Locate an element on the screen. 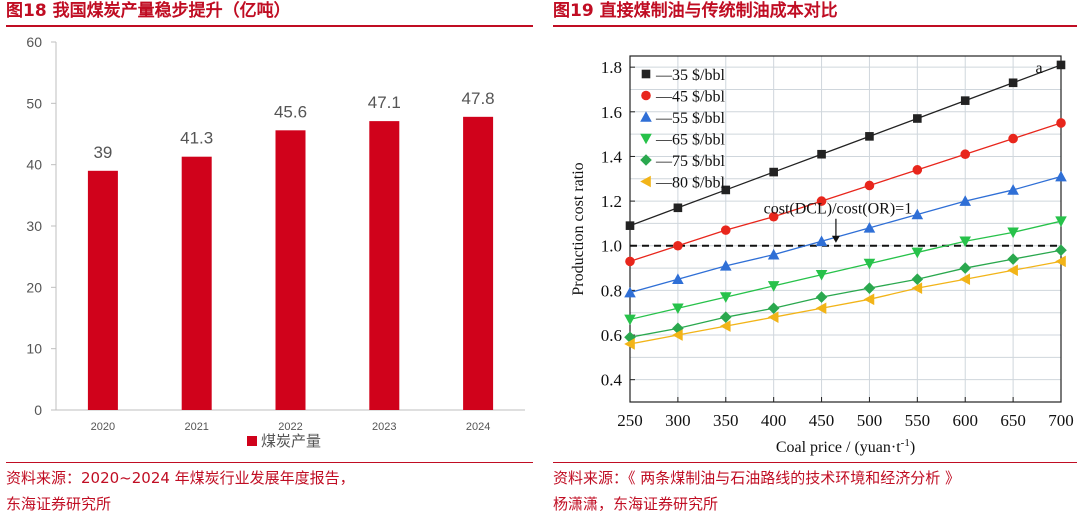  right-source-line1: 资料来源：《 两条煤制油与石油路线的技术环境和经济分析 》 is located at coordinates (757, 478).